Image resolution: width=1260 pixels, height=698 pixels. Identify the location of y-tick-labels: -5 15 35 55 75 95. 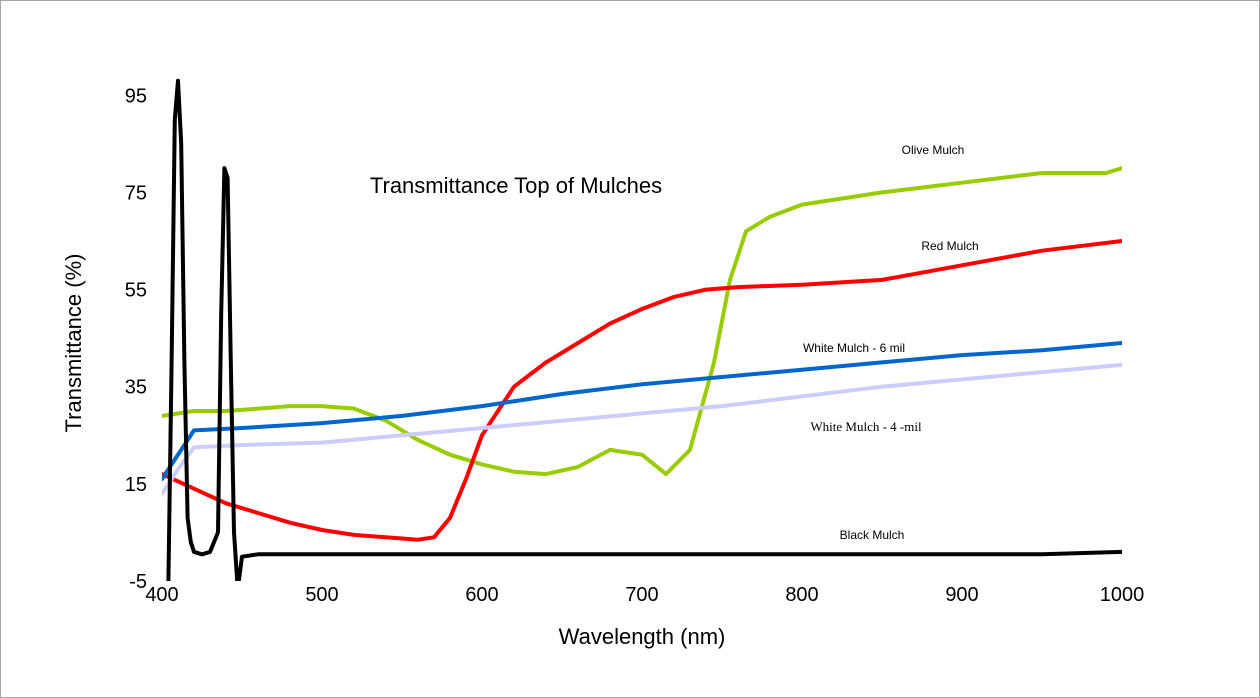
(136, 339).